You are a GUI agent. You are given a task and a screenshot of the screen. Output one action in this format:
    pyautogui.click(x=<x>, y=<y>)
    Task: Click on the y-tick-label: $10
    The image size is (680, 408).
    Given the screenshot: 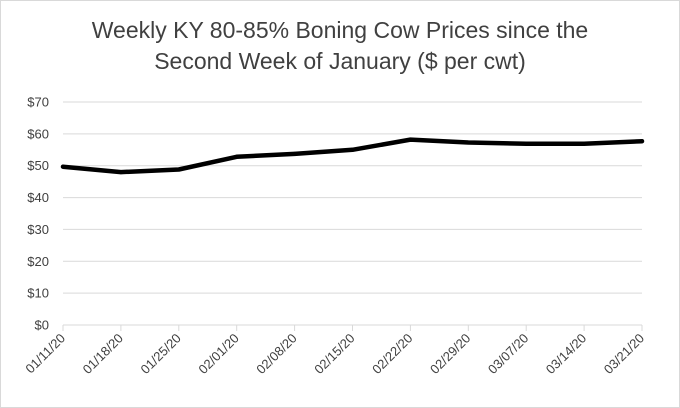 What is the action you would take?
    pyautogui.click(x=38, y=293)
    